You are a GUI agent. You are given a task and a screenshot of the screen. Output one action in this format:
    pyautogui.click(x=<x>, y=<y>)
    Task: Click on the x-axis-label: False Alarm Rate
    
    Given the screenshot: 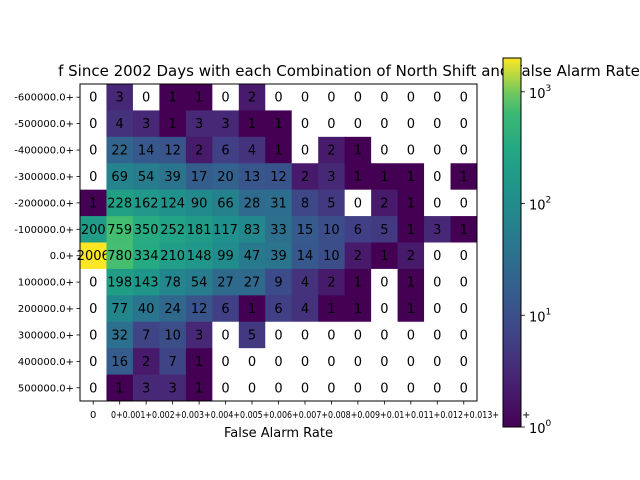 What is the action you would take?
    pyautogui.click(x=278, y=433)
    